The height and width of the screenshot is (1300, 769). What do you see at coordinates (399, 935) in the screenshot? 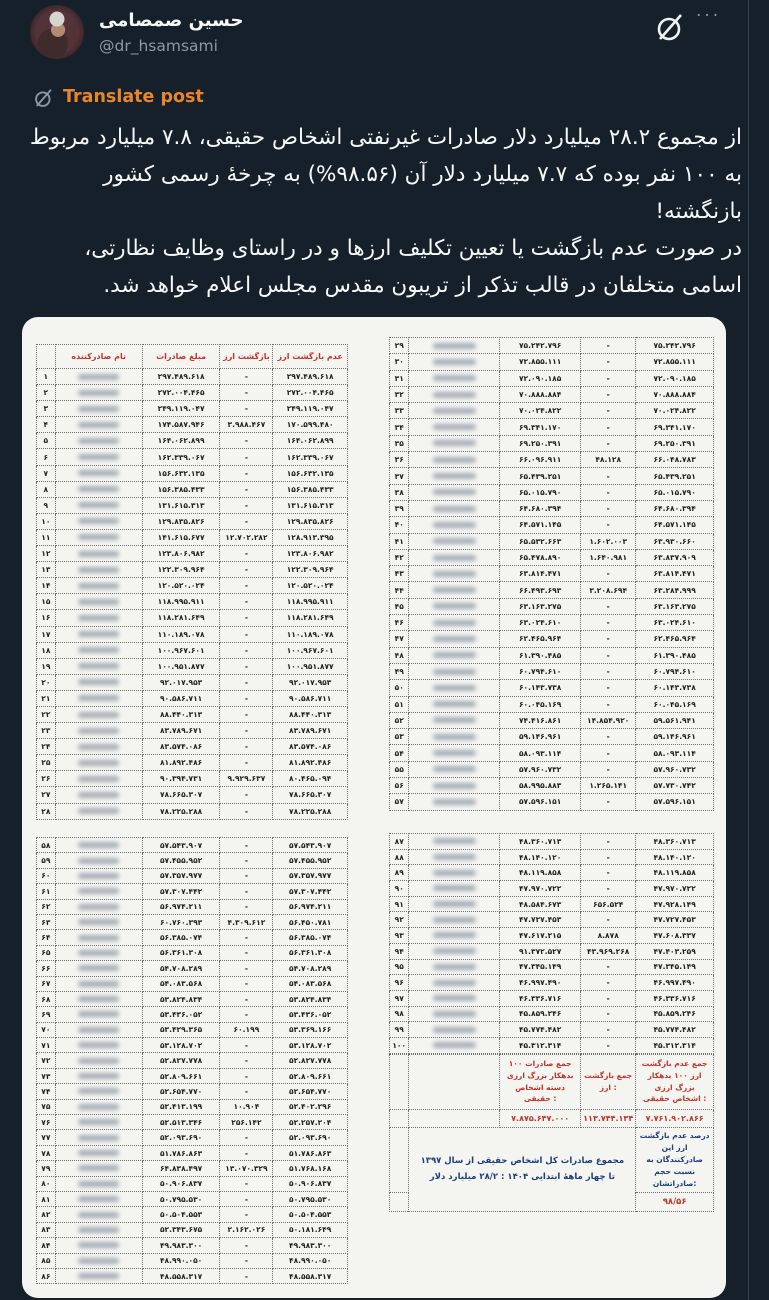
I see `row-number: ۹۳` at bounding box center [399, 935].